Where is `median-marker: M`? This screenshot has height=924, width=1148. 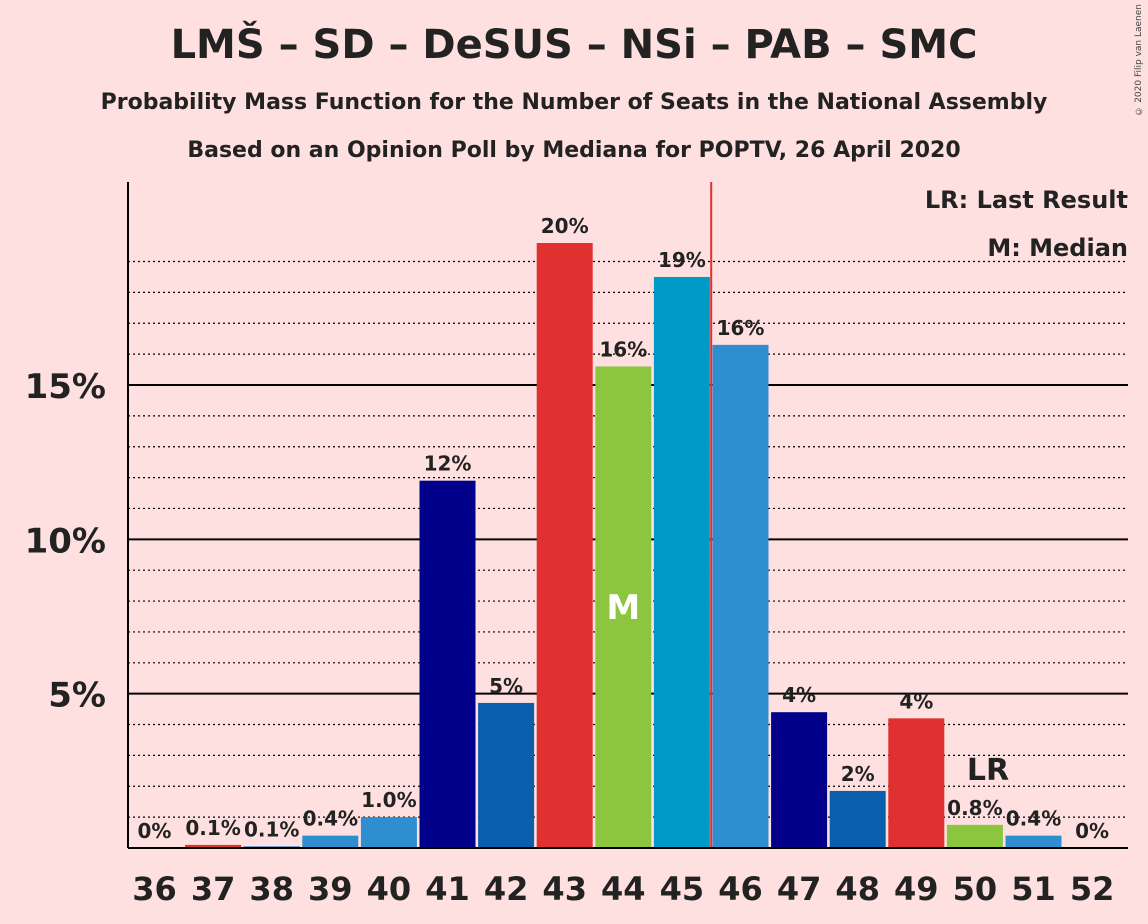 median-marker: M is located at coordinates (623, 608).